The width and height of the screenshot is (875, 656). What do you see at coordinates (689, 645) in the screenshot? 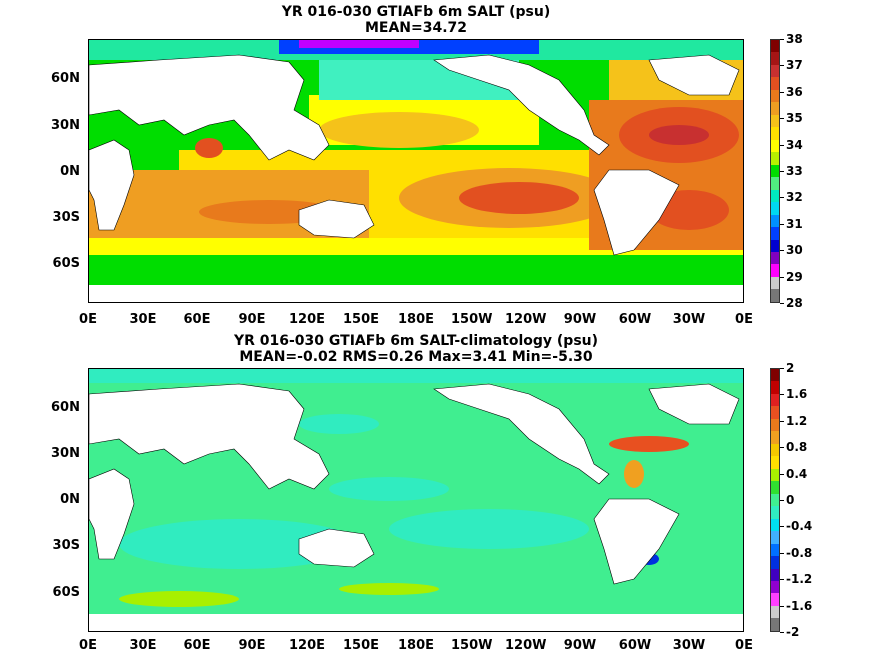
I see `bottom-xlabel: 30W` at bounding box center [689, 645].